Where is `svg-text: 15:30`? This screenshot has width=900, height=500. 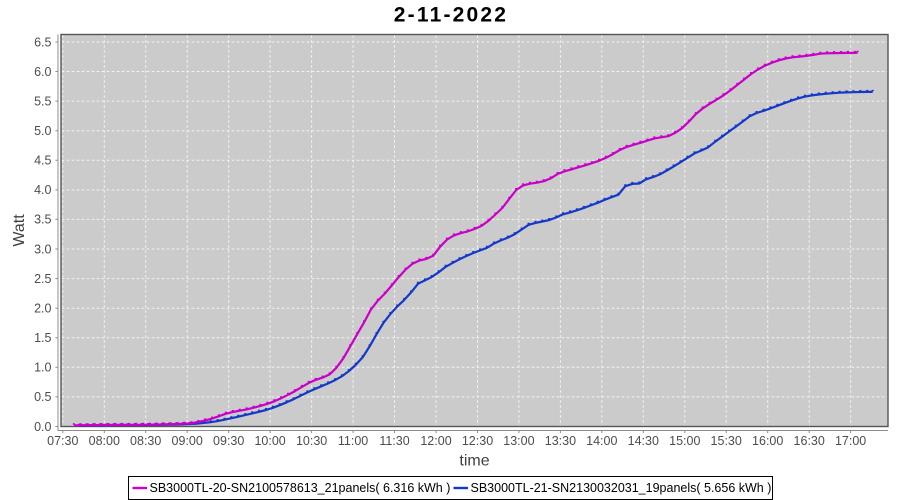 svg-text: 15:30 is located at coordinates (726, 441).